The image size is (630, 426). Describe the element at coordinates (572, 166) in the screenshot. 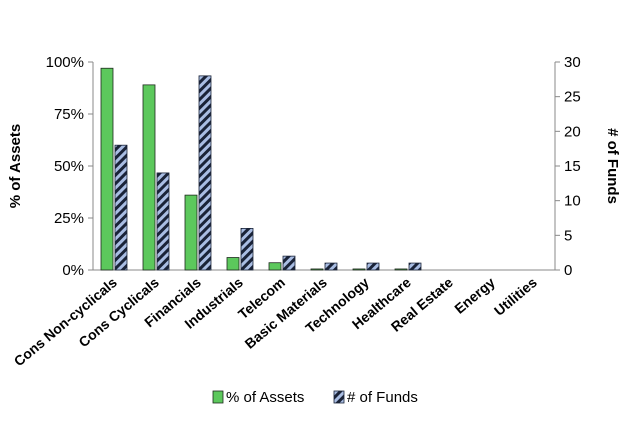

I see `right-tick-label: 15` at that location.